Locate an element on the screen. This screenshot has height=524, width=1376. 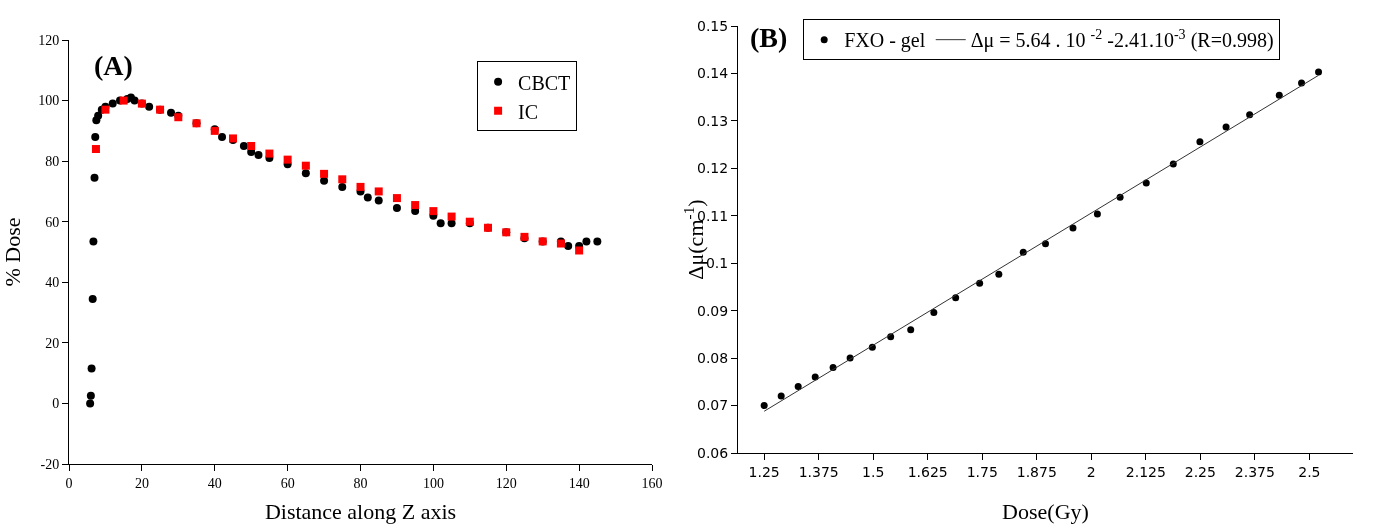
x-tick-label: 1.875 is located at coordinates (1036, 471).